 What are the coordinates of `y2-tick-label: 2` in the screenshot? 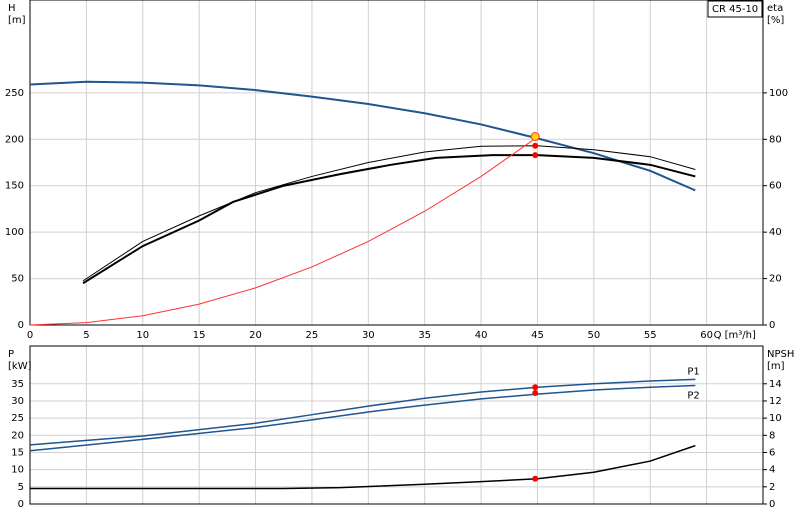 It's located at (772, 487).